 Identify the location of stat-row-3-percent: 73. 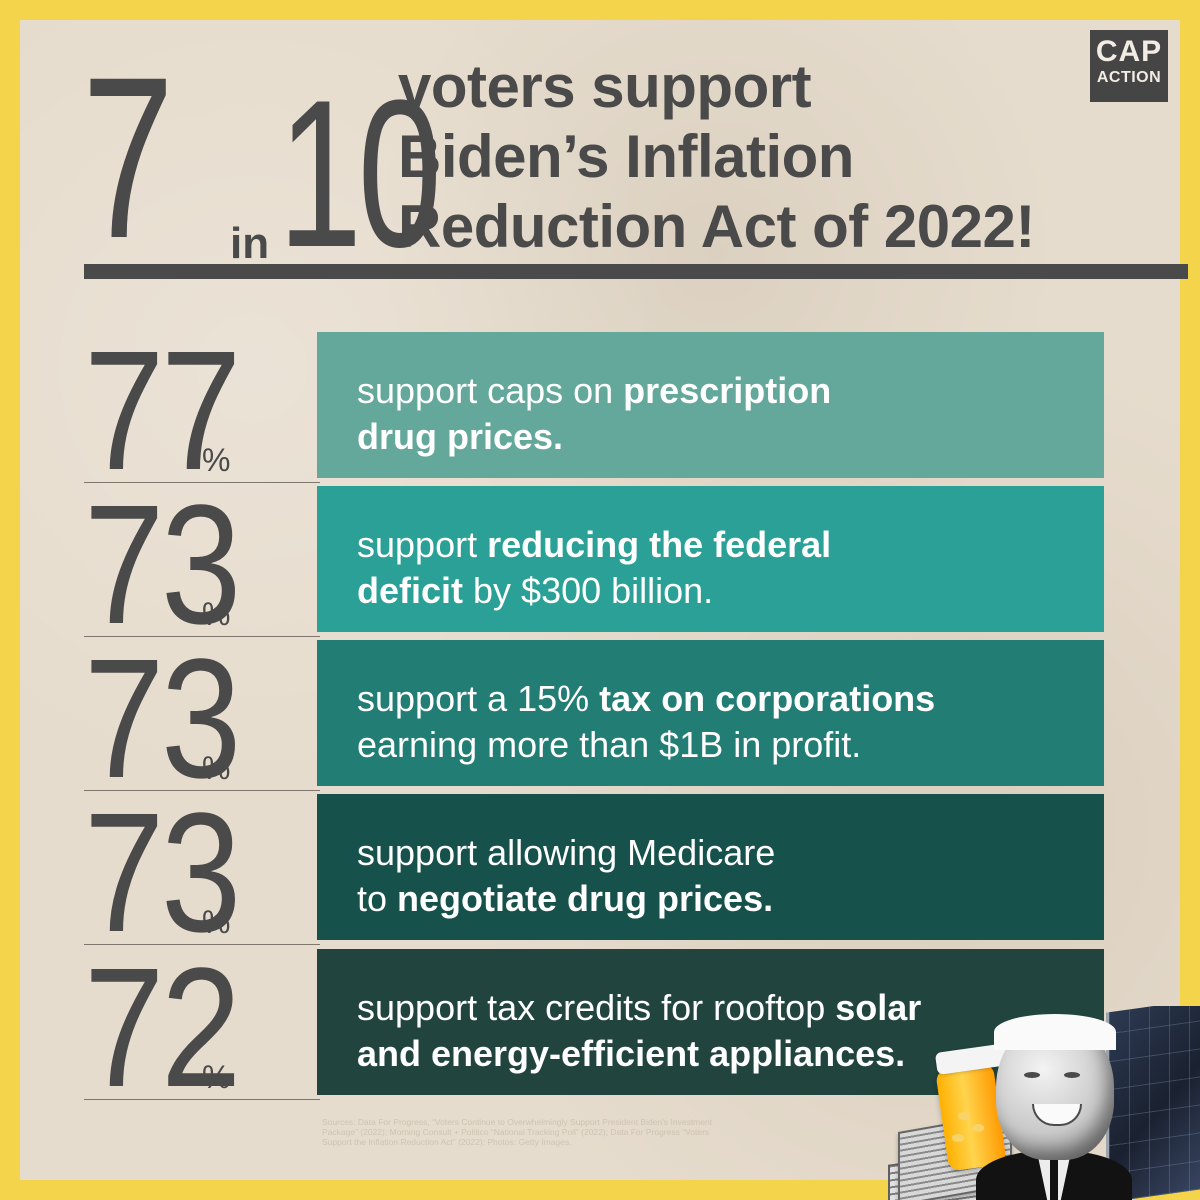
(162, 719).